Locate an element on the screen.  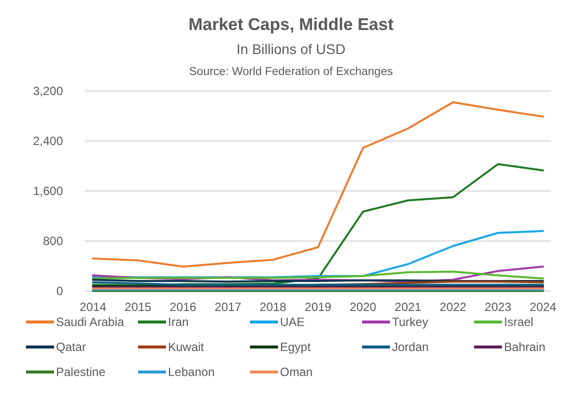
legend-label: Turkey is located at coordinates (410, 322).